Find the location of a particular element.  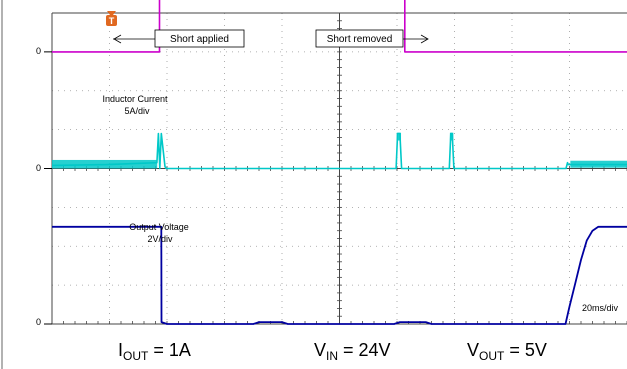

trigger-arrow is located at coordinates (111, 14).